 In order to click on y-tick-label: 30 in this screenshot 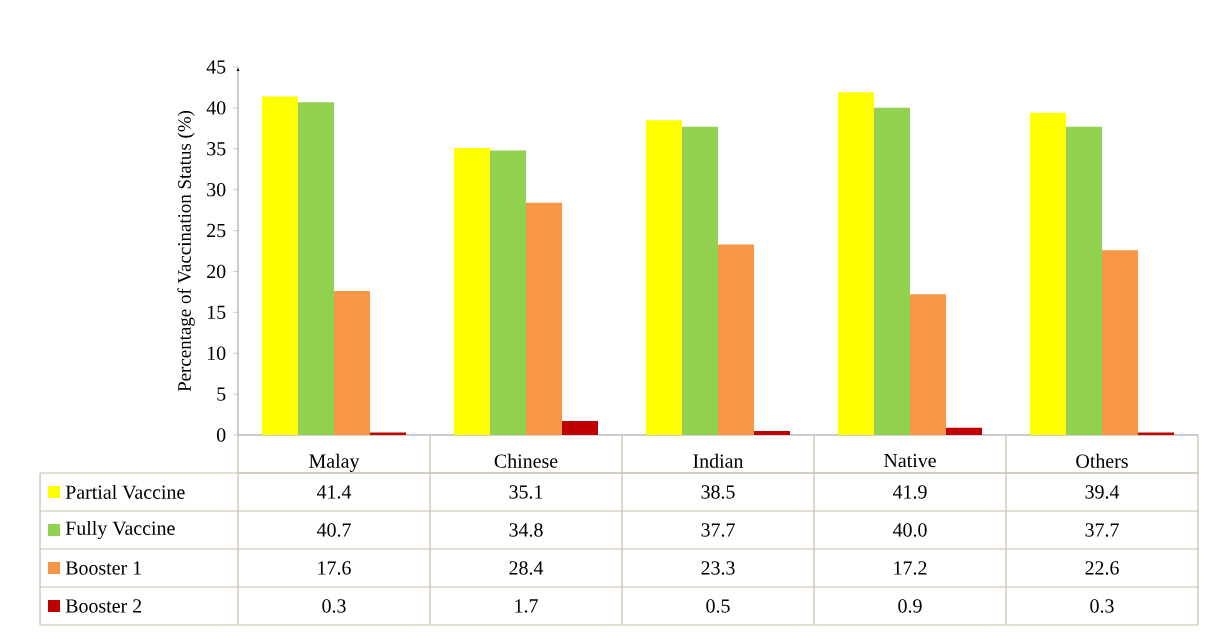, I will do `click(216, 189)`.